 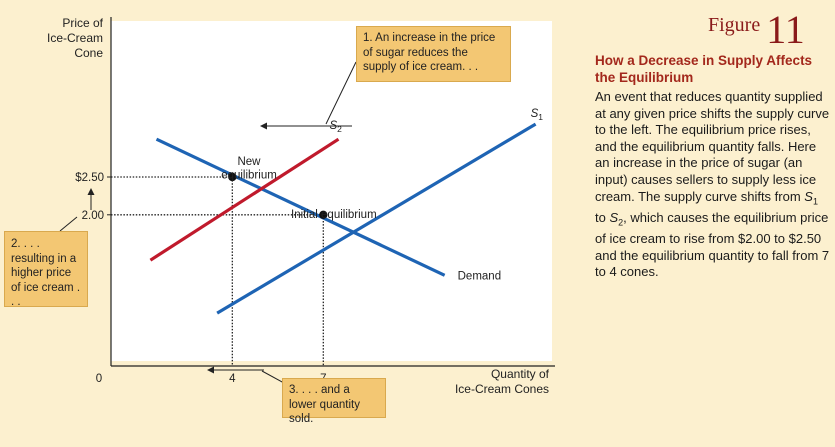 I want to click on series-line-demand, so click(x=300, y=207).